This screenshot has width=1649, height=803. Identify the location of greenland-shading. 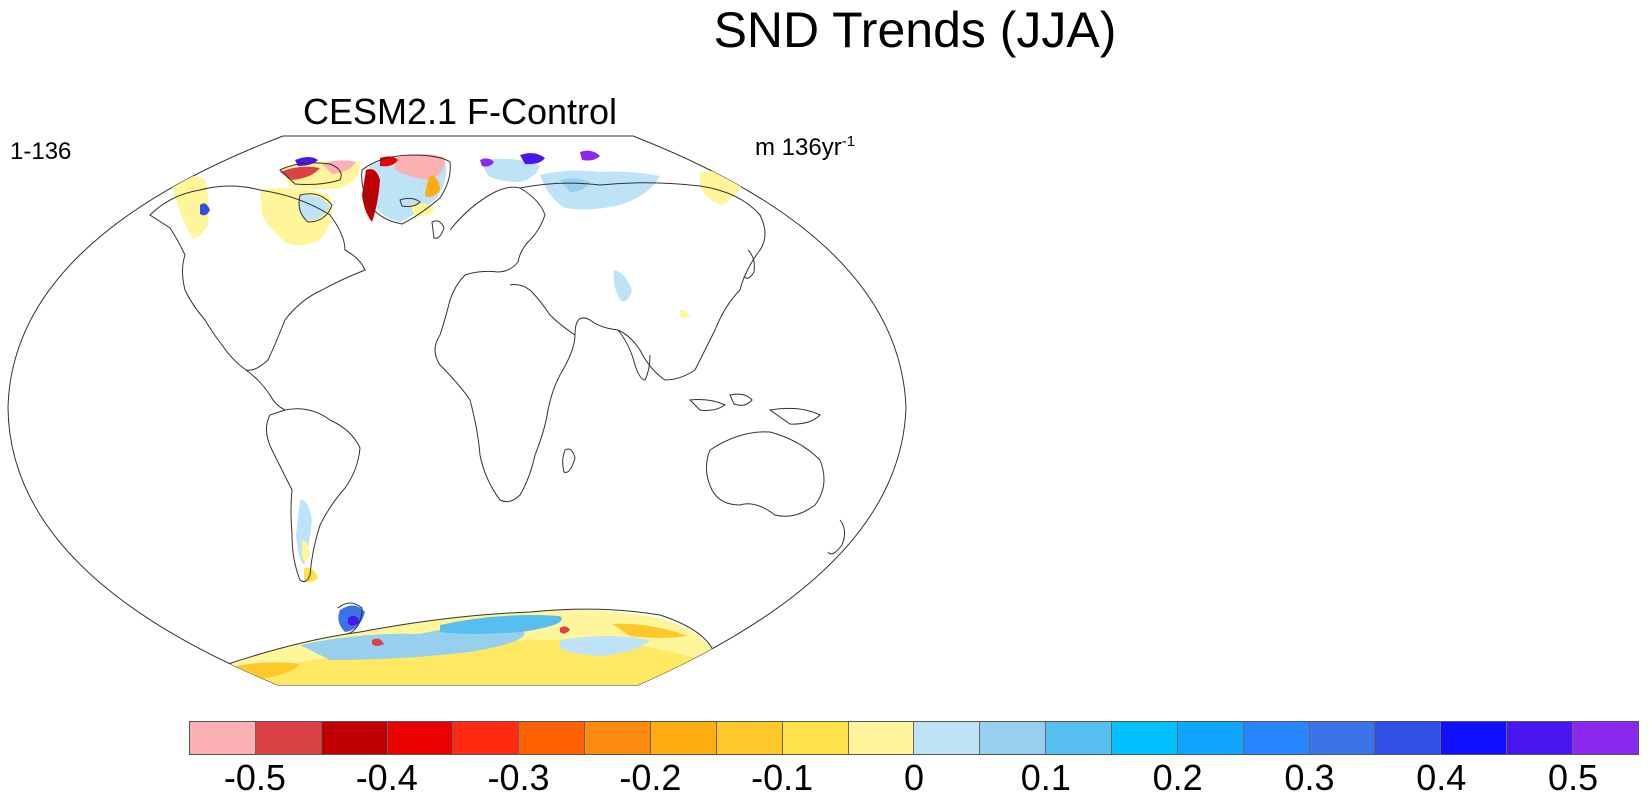
(404, 188).